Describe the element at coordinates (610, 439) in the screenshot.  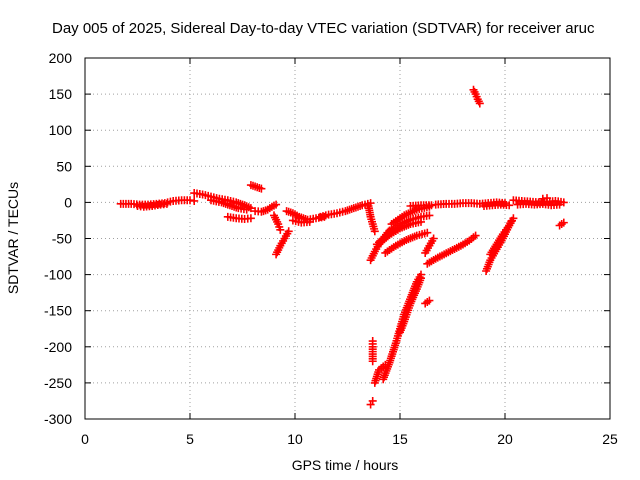
I see `x-tick-label: 25` at that location.